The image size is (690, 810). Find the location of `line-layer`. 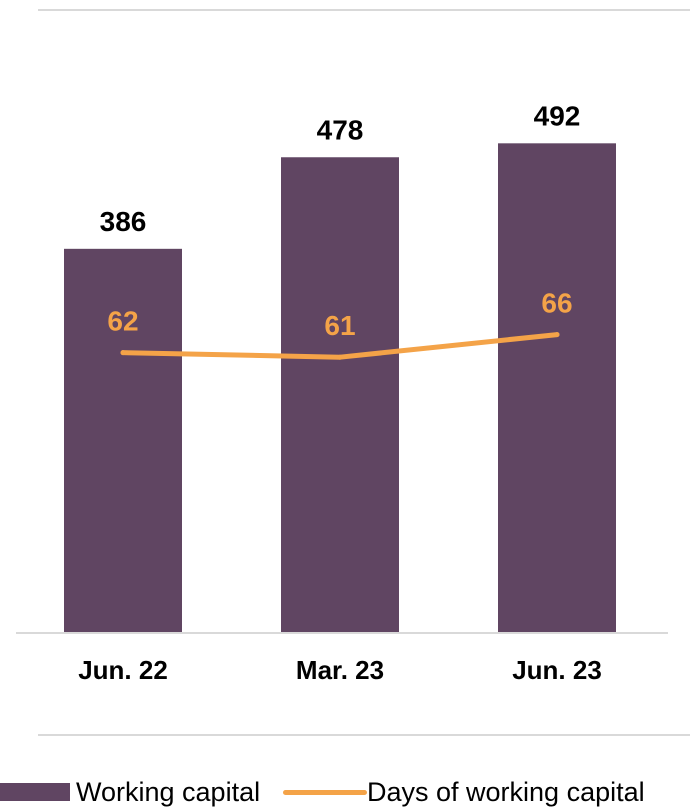

line-layer is located at coordinates (340, 346).